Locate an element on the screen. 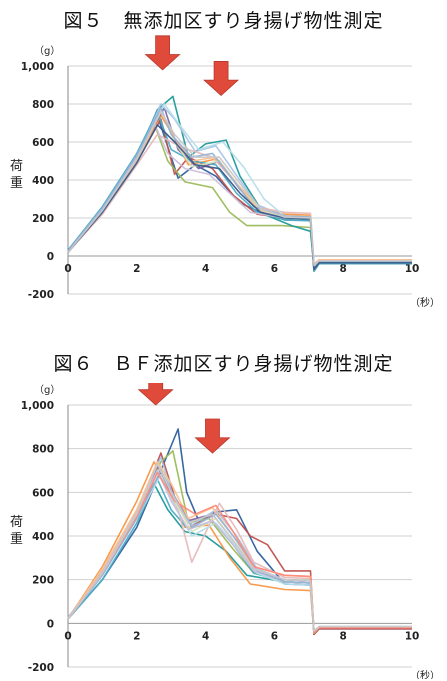  series-line is located at coordinates (239, 199).